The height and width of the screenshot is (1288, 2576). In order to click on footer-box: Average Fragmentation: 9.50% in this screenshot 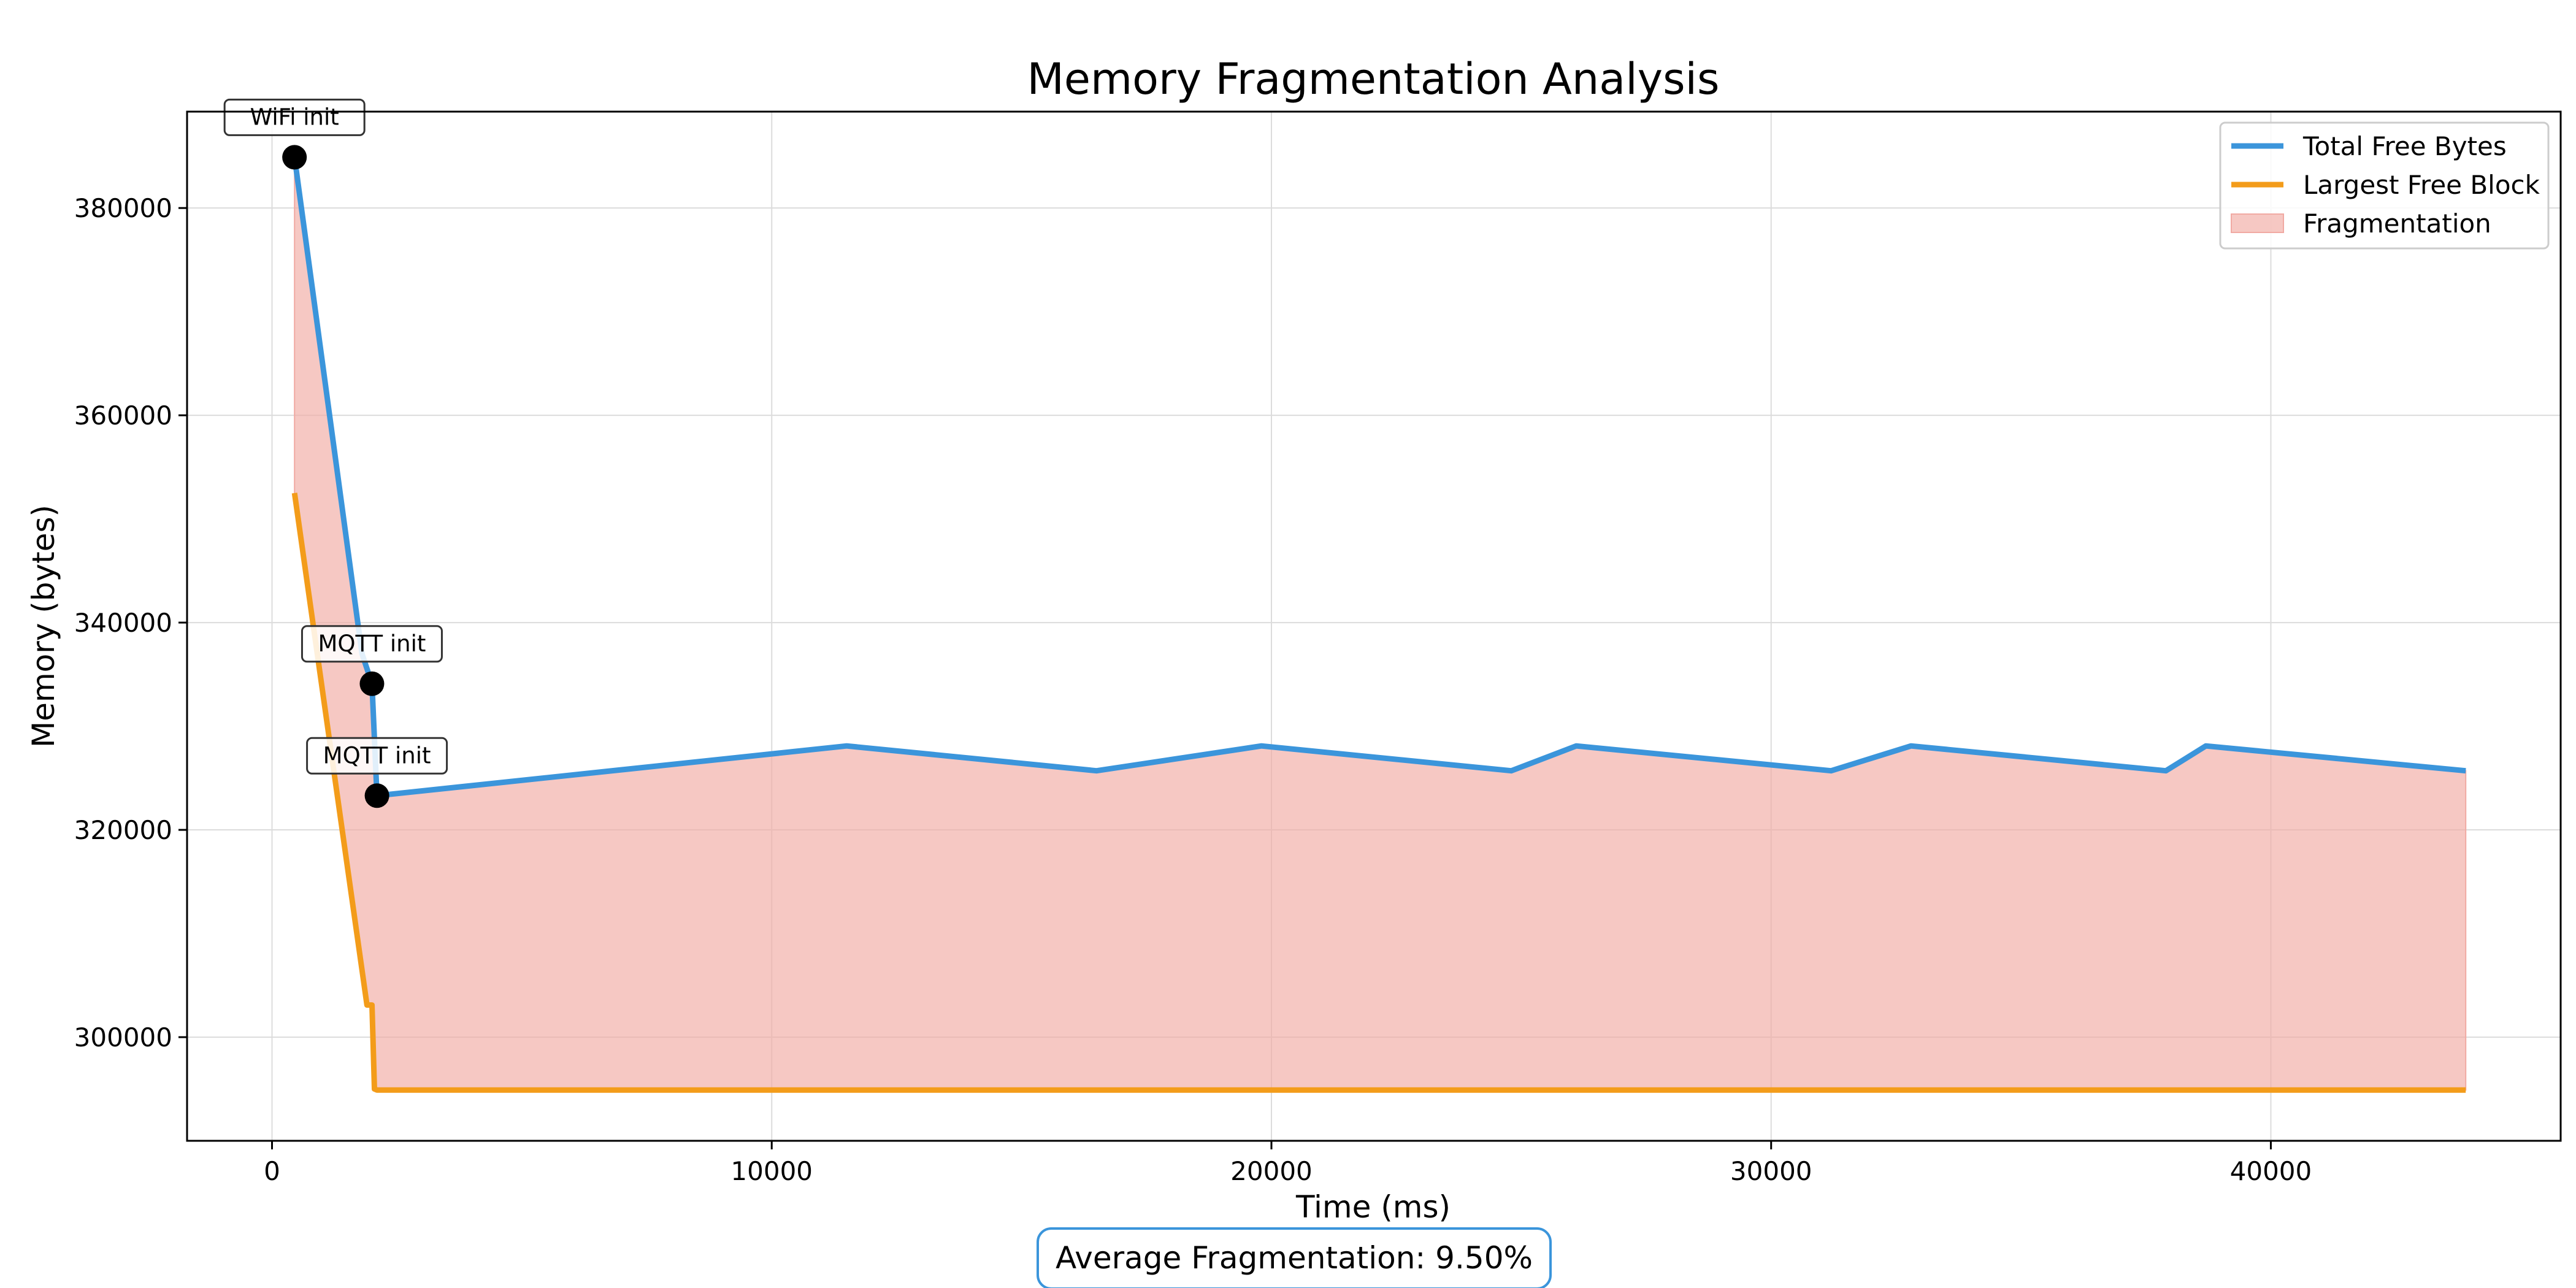, I will do `click(1294, 1257)`.